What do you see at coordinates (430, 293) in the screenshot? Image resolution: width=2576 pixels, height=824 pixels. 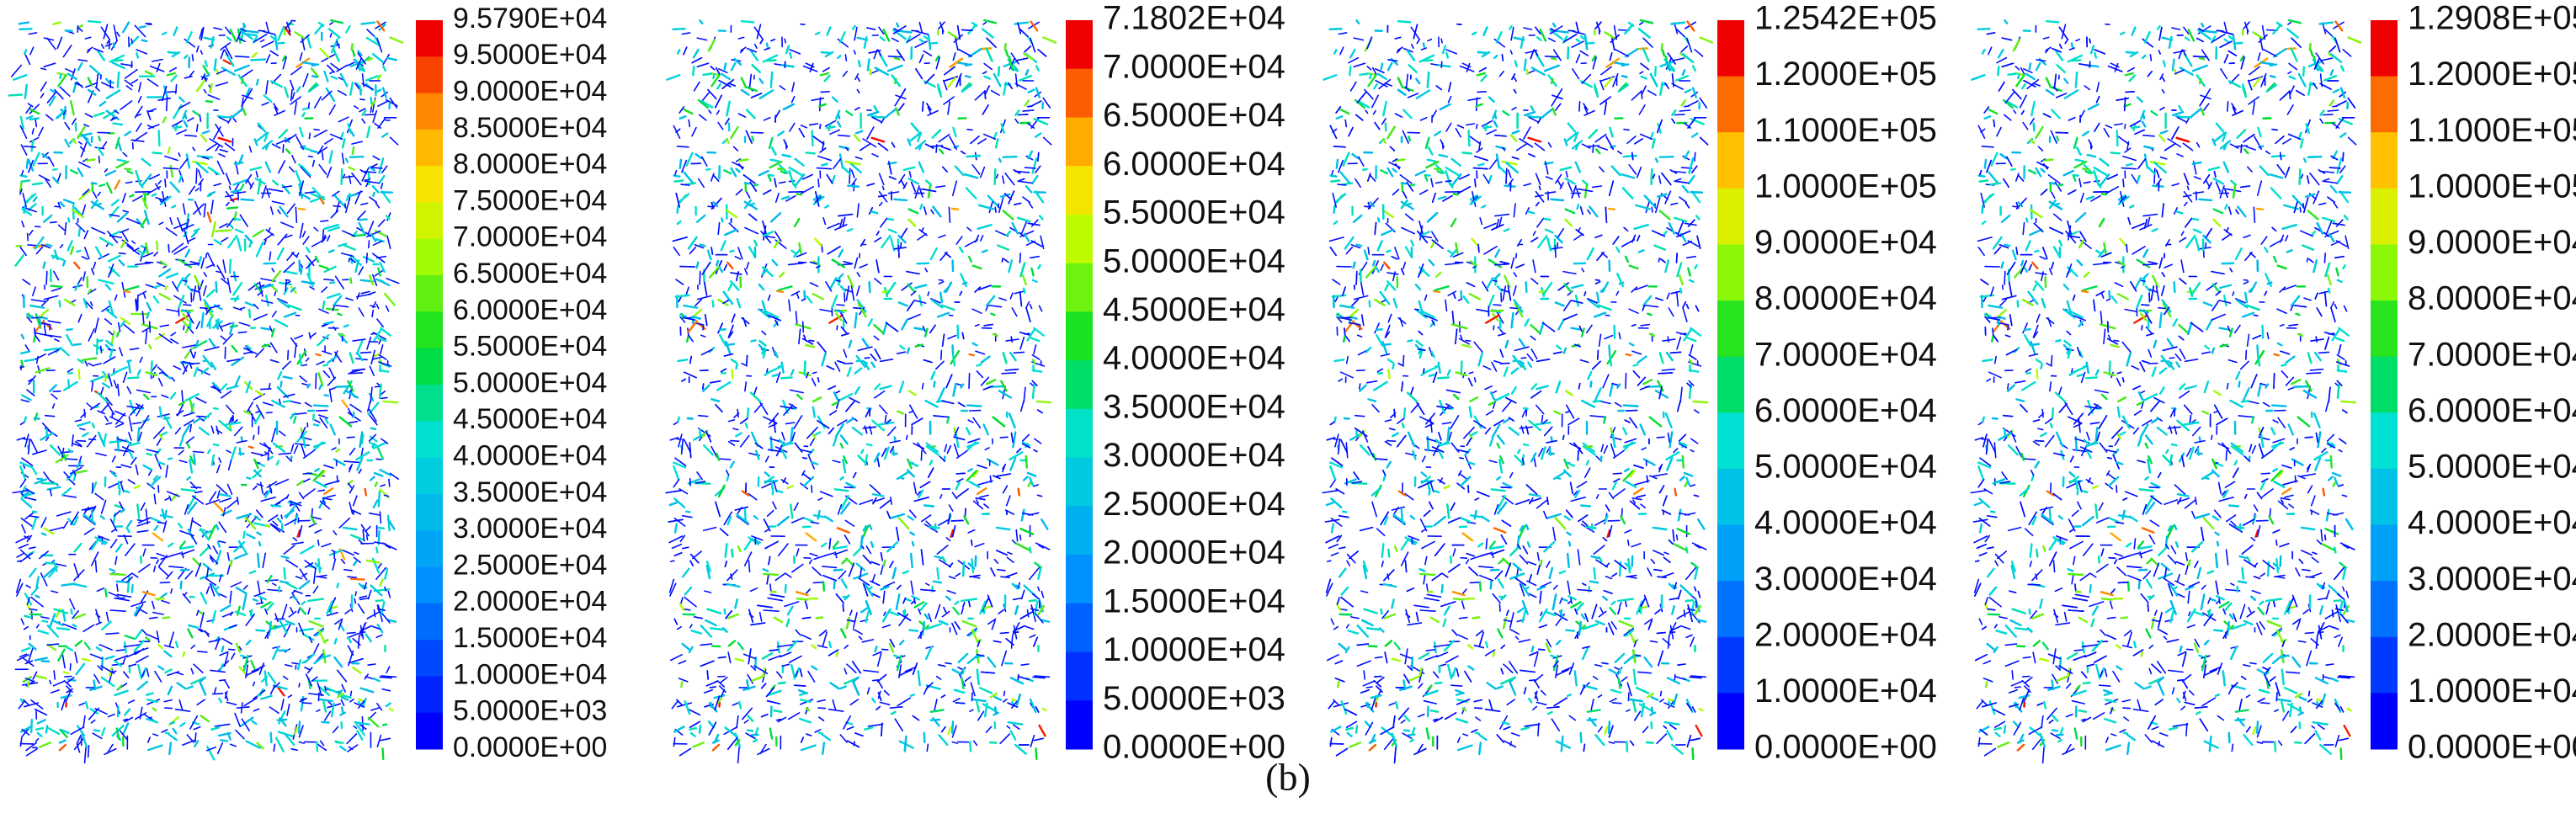 I see `colorbar-segment` at bounding box center [430, 293].